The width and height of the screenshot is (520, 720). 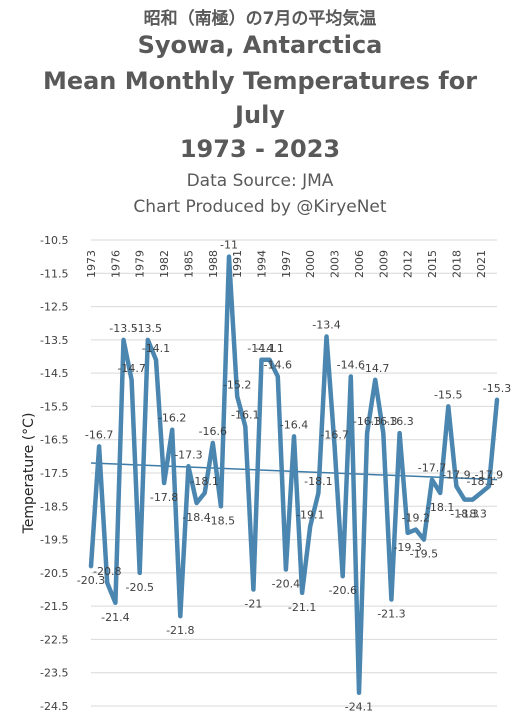 What do you see at coordinates (29, 474) in the screenshot?
I see `y-axis-title: Temperature (°C)` at bounding box center [29, 474].